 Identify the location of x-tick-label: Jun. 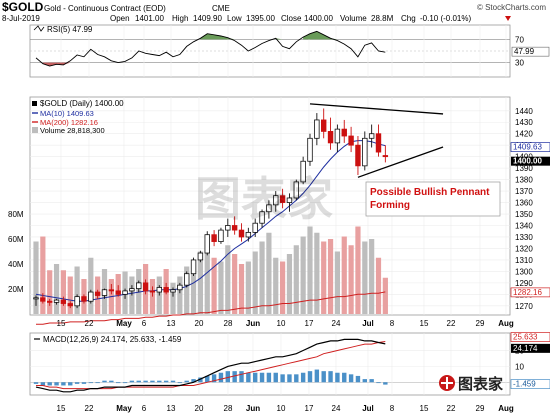
(253, 408).